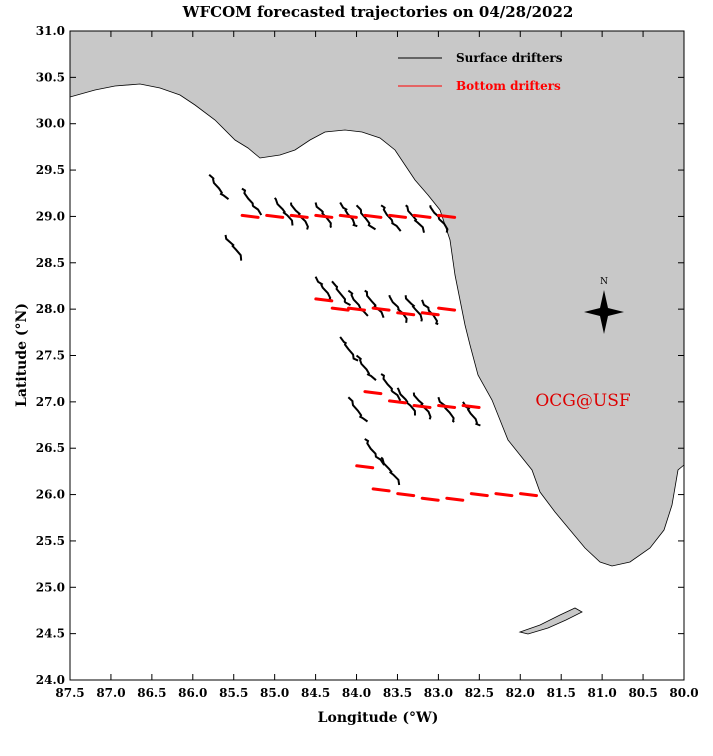  Describe the element at coordinates (151, 693) in the screenshot. I see `x-tick-label: 86.5` at that location.